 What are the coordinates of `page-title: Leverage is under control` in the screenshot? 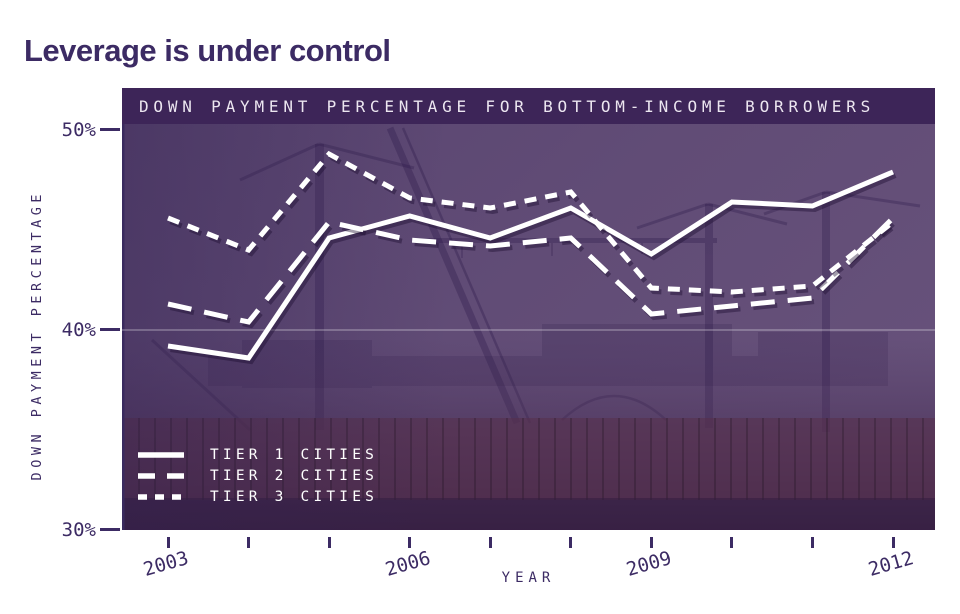 It's located at (207, 50).